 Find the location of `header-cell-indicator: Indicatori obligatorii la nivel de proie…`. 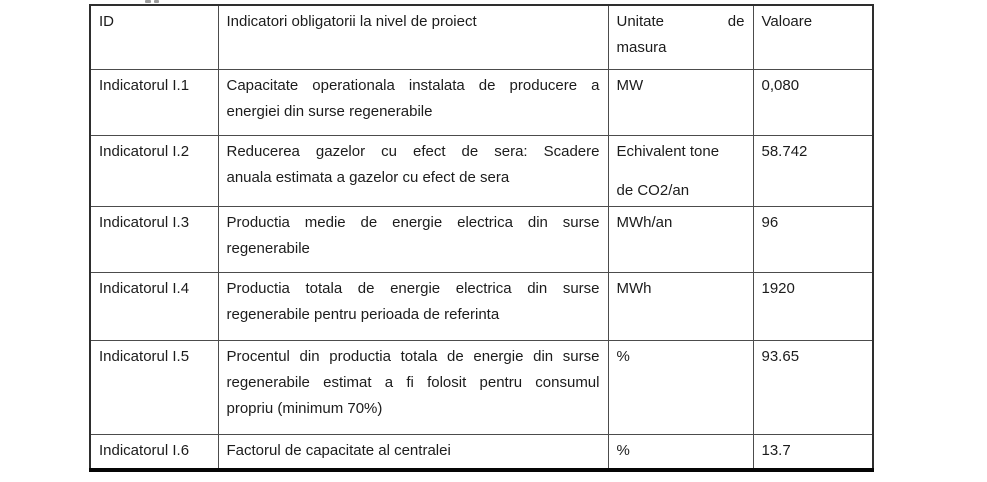

header-cell-indicator: Indicatori obligatorii la nivel de proie… is located at coordinates (413, 37).